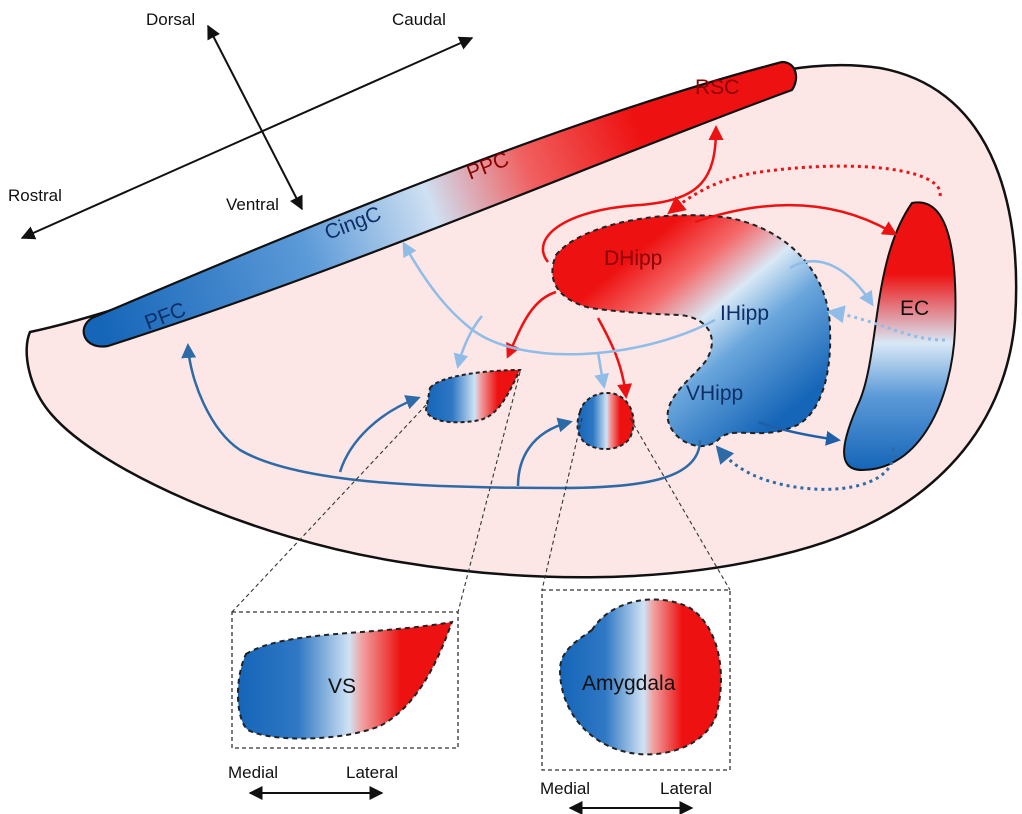 The height and width of the screenshot is (814, 1022). I want to click on vs-region-small, so click(473, 396).